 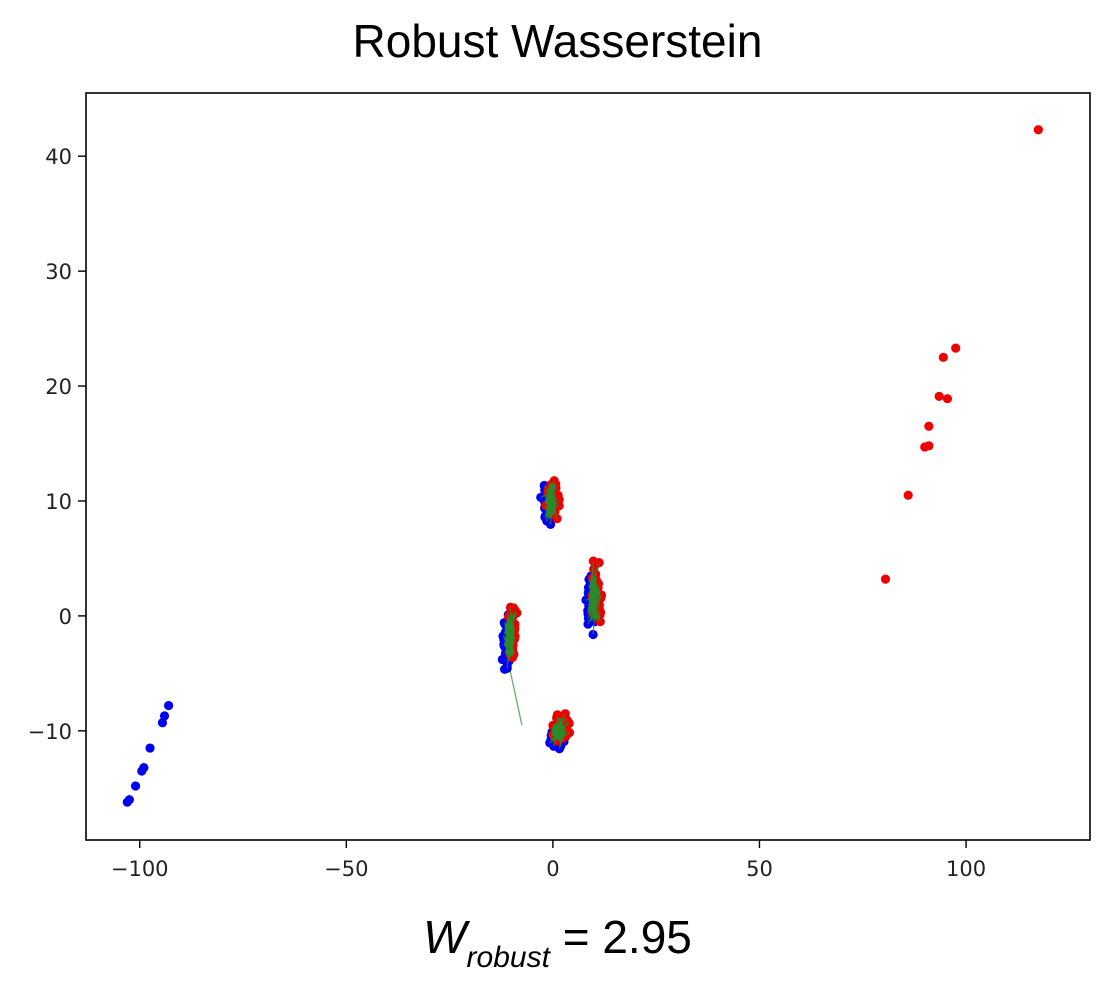 What do you see at coordinates (966, 869) in the screenshot?
I see `x-tick-label: 100` at bounding box center [966, 869].